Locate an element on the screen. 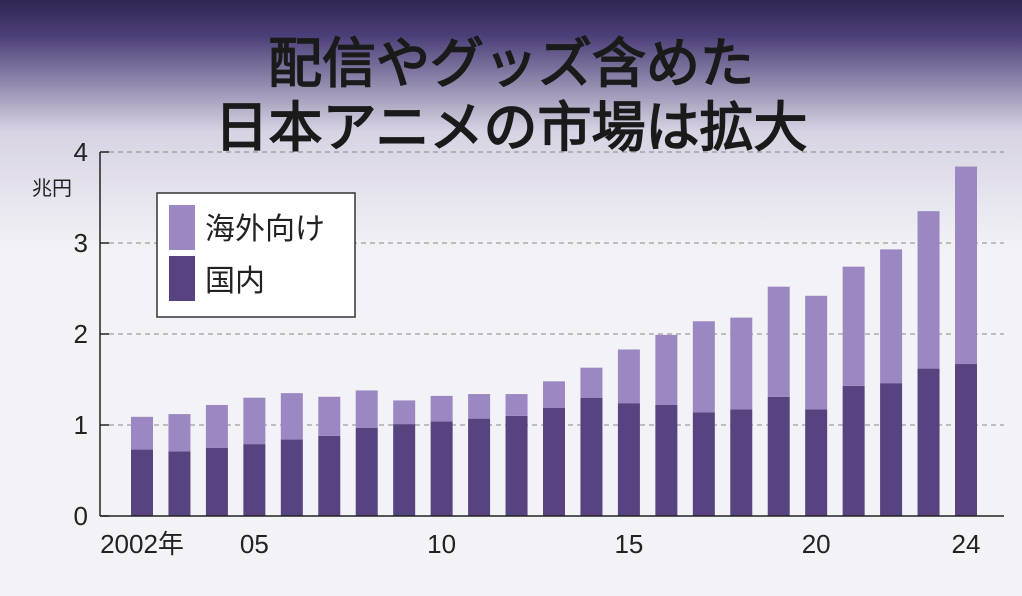 This screenshot has width=1022, height=596. bar-domestic-2002 is located at coordinates (142, 482).